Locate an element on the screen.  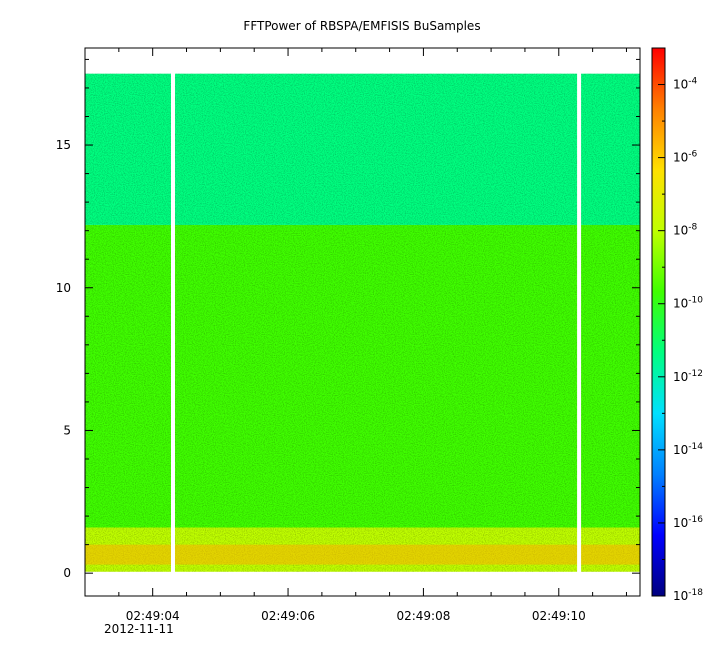
colorbar-label-exponent: -16 is located at coordinates (695, 520).